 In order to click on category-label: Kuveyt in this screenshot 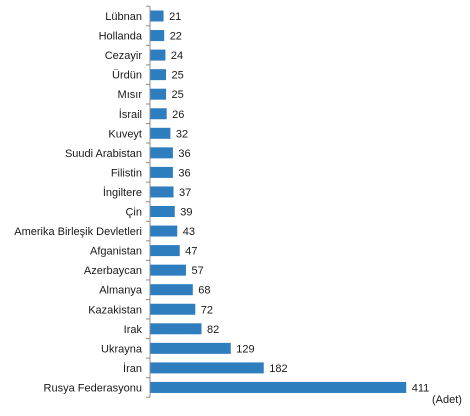, I will do `click(125, 134)`.